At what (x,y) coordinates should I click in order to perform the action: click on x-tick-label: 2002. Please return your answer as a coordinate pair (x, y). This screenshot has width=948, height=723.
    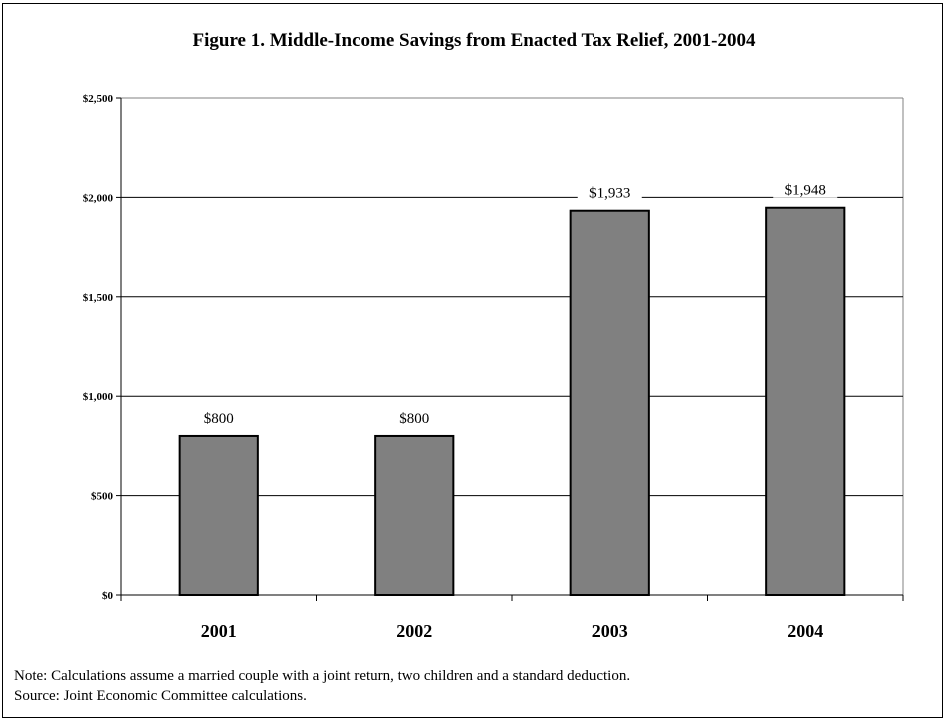
    Looking at the image, I should click on (414, 631).